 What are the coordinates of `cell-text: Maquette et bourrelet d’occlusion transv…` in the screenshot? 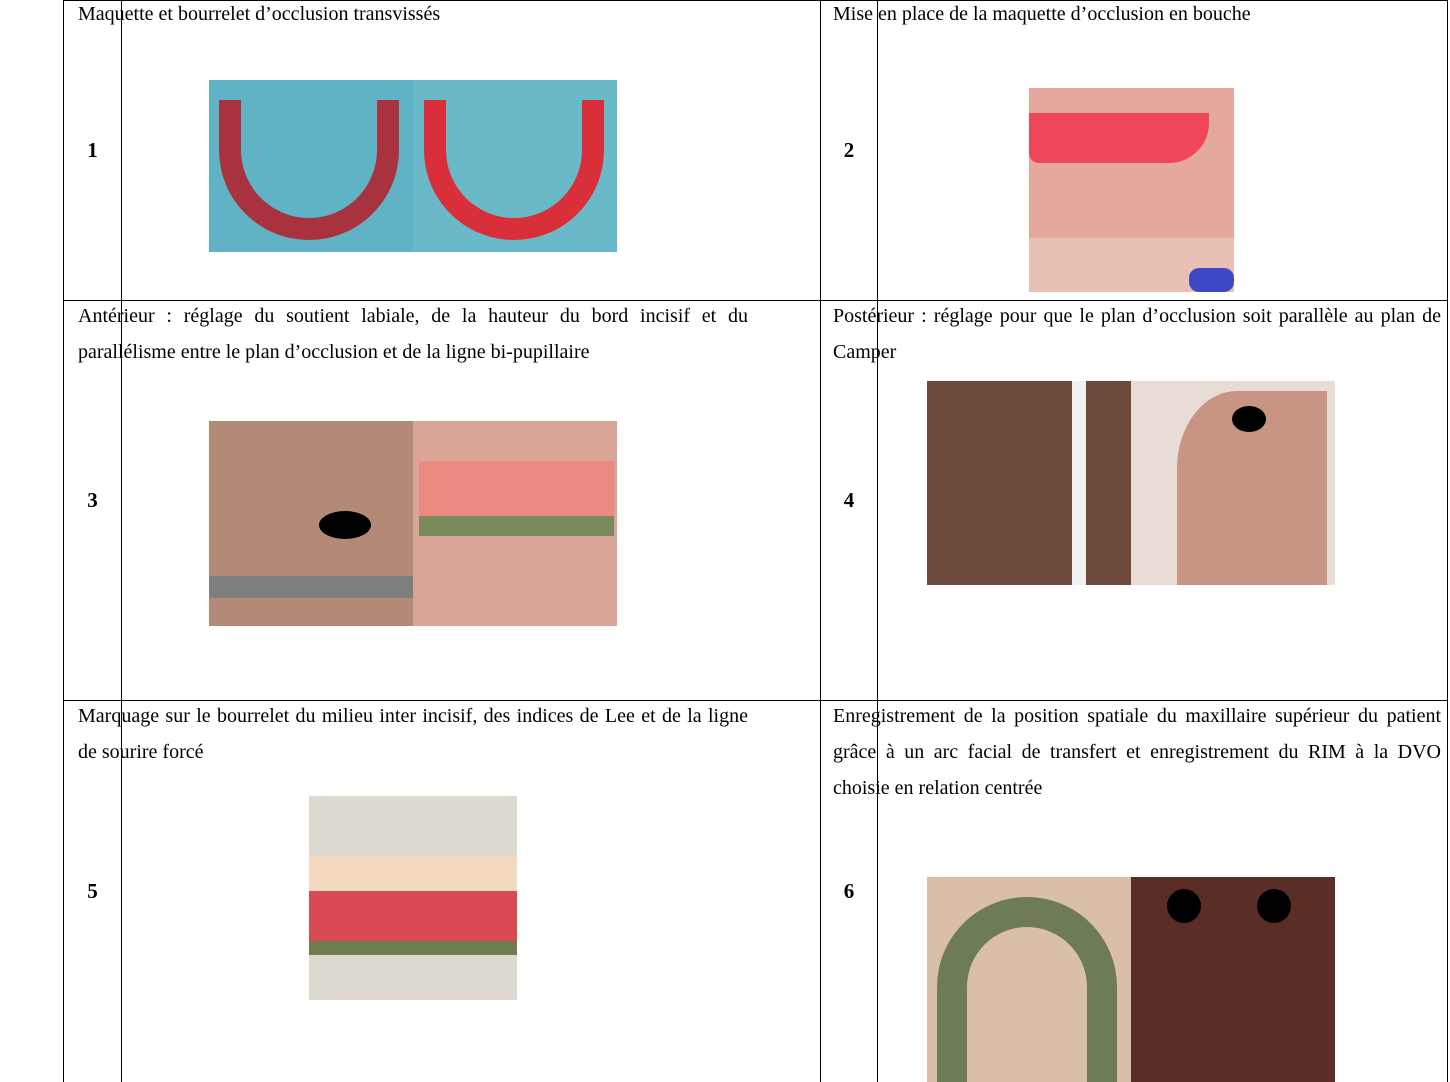 It's located at (259, 14).